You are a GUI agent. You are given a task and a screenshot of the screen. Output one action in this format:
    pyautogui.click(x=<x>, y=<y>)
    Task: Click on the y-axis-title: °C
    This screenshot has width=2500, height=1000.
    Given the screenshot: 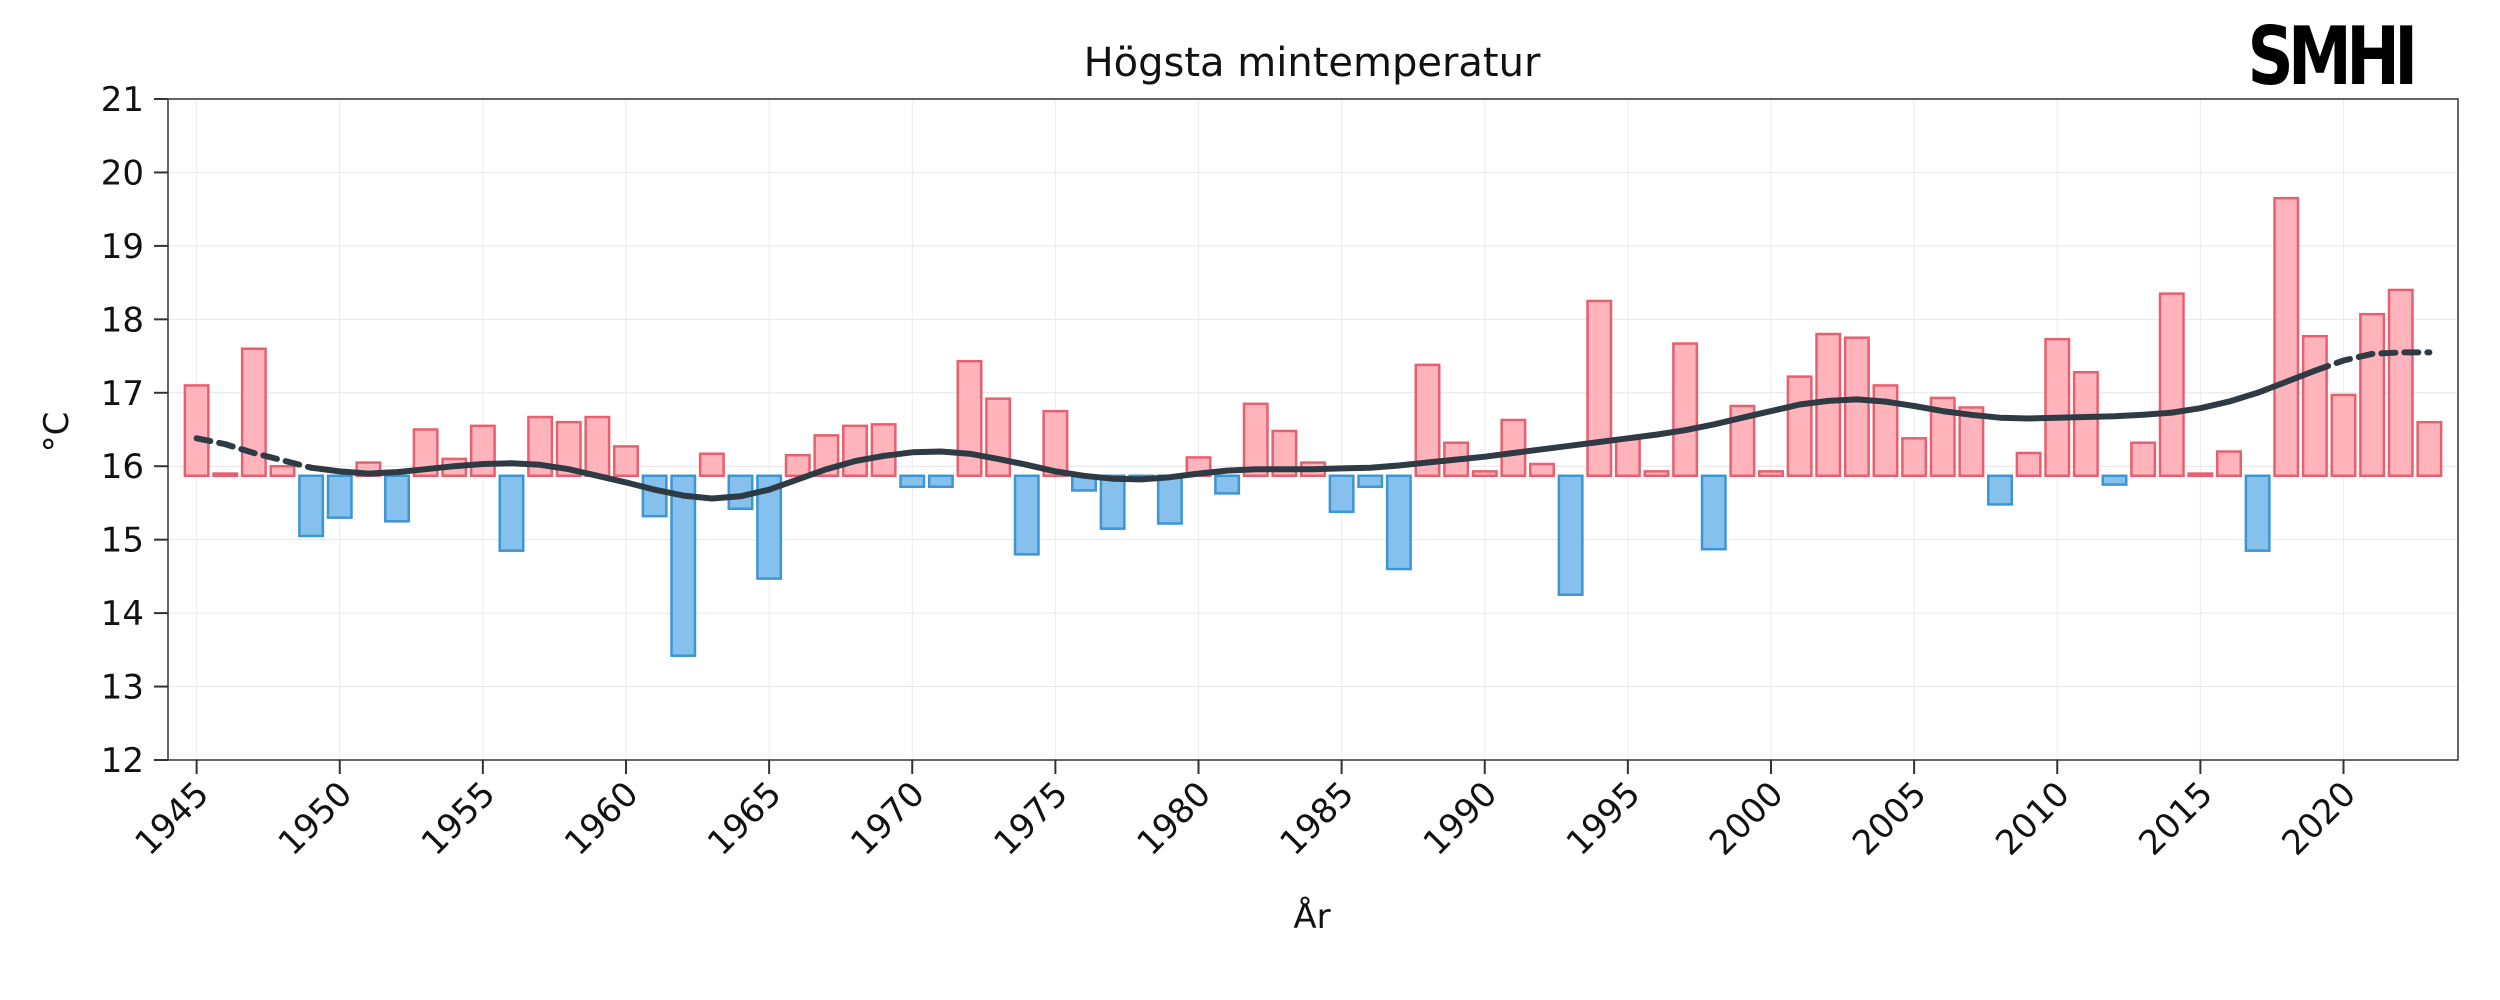 What is the action you would take?
    pyautogui.click(x=57, y=432)
    